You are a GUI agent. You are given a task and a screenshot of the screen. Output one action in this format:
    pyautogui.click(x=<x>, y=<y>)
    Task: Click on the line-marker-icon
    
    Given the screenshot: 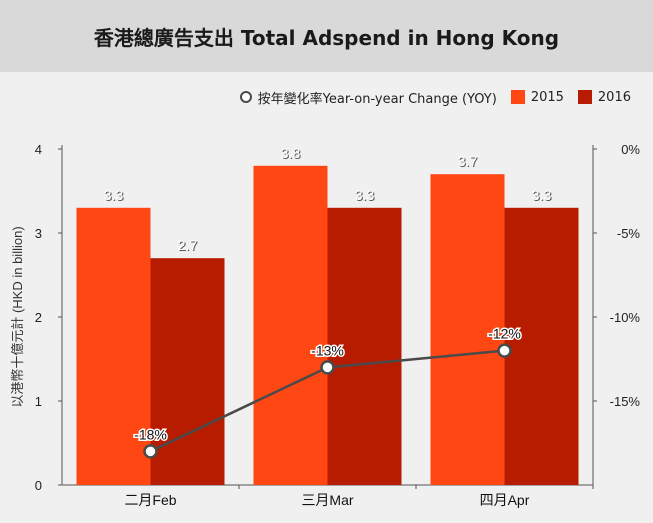 What is the action you would take?
    pyautogui.click(x=245, y=97)
    